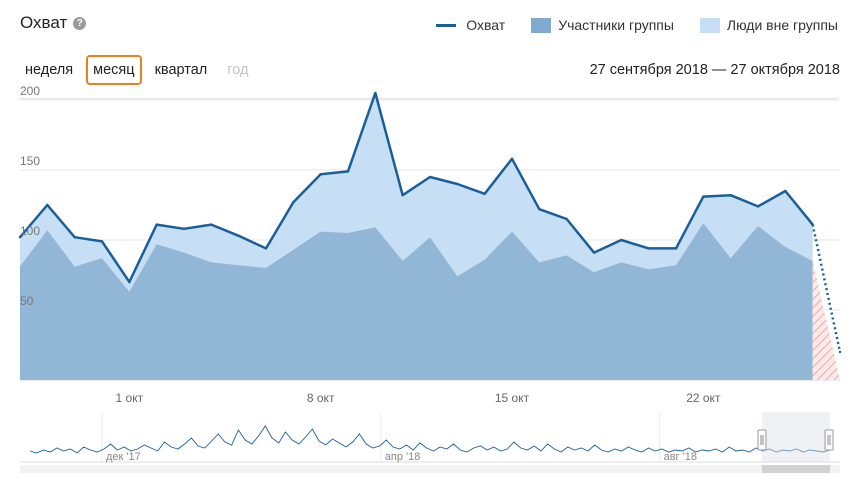 The image size is (852, 492). I want to click on y-tick-label: 50, so click(27, 301).